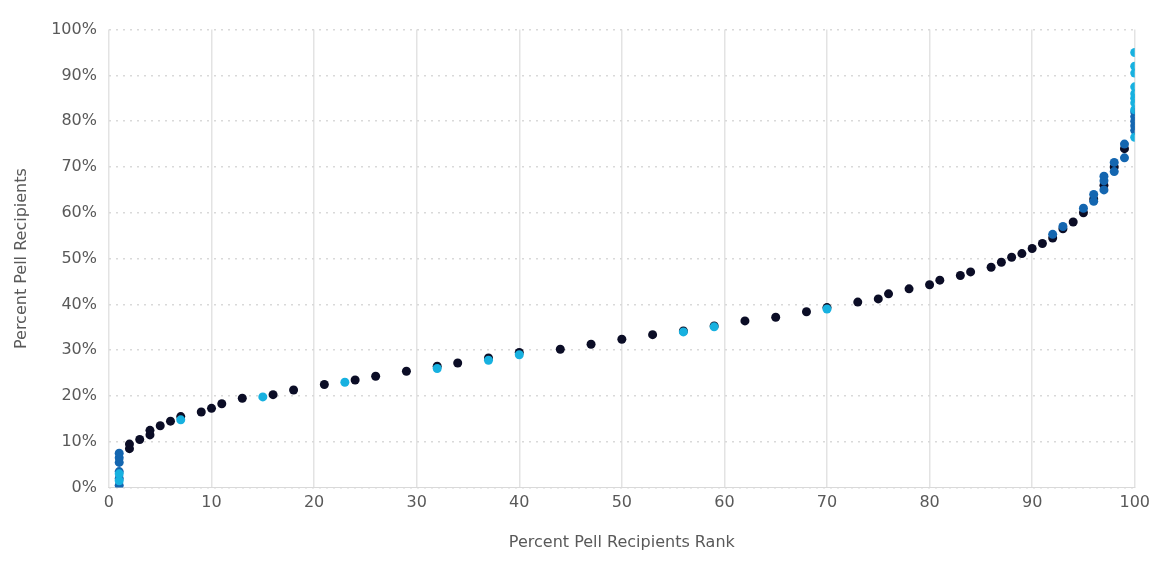 The width and height of the screenshot is (1164, 564). Describe the element at coordinates (1134, 502) in the screenshot. I see `x-tick-label: 100` at that location.